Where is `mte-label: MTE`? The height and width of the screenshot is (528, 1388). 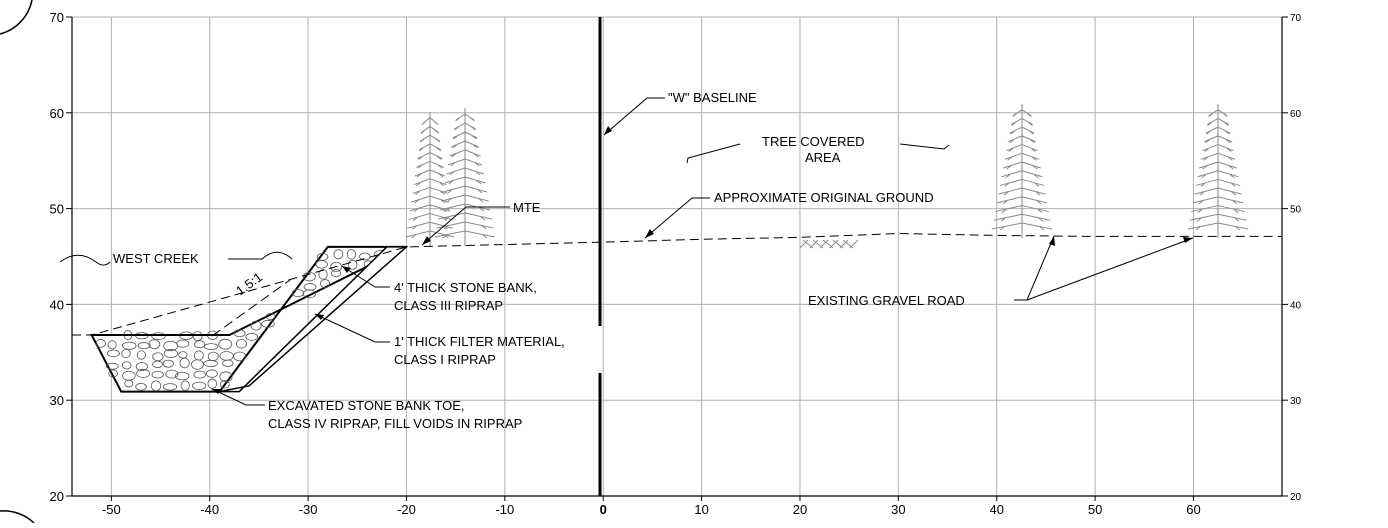 mte-label: MTE is located at coordinates (527, 207).